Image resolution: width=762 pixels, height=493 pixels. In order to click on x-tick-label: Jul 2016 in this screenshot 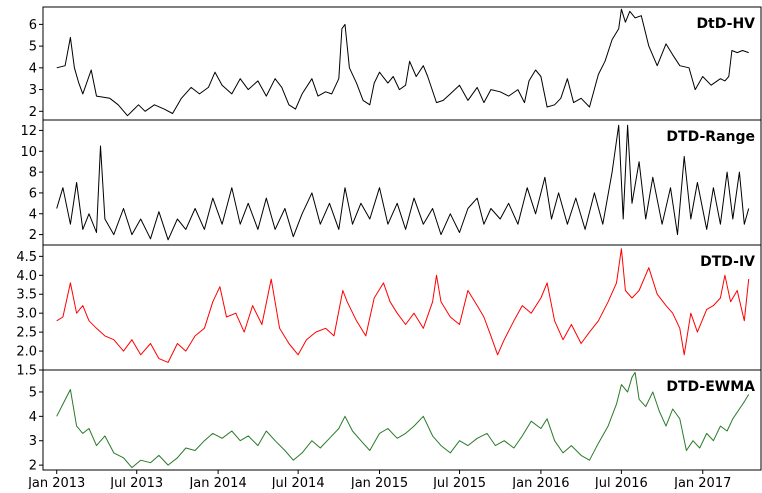, I will do `click(621, 482)`.